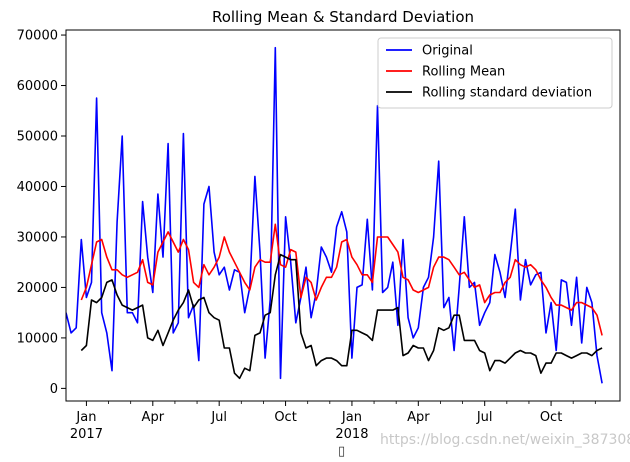 The height and width of the screenshot is (462, 630). I want to click on y-tick-label: 60000, so click(37, 86).